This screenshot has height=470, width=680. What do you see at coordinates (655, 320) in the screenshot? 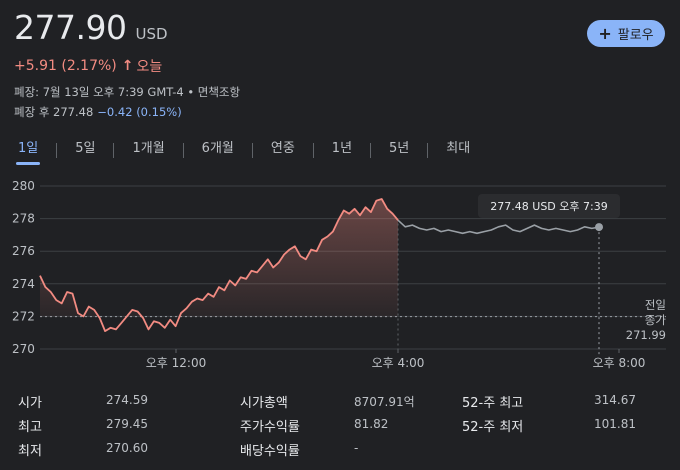
I see `prev-close-line2: 종가` at bounding box center [655, 320].